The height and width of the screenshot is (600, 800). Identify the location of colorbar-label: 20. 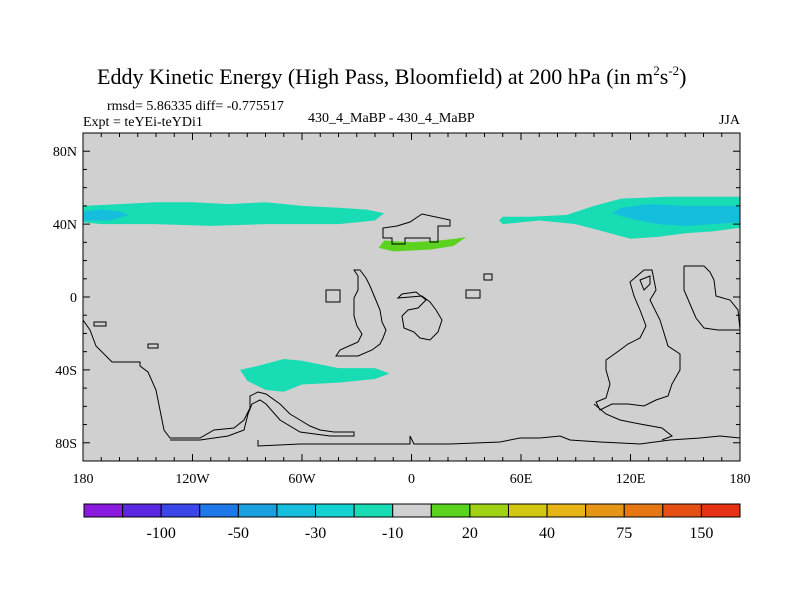
(470, 533).